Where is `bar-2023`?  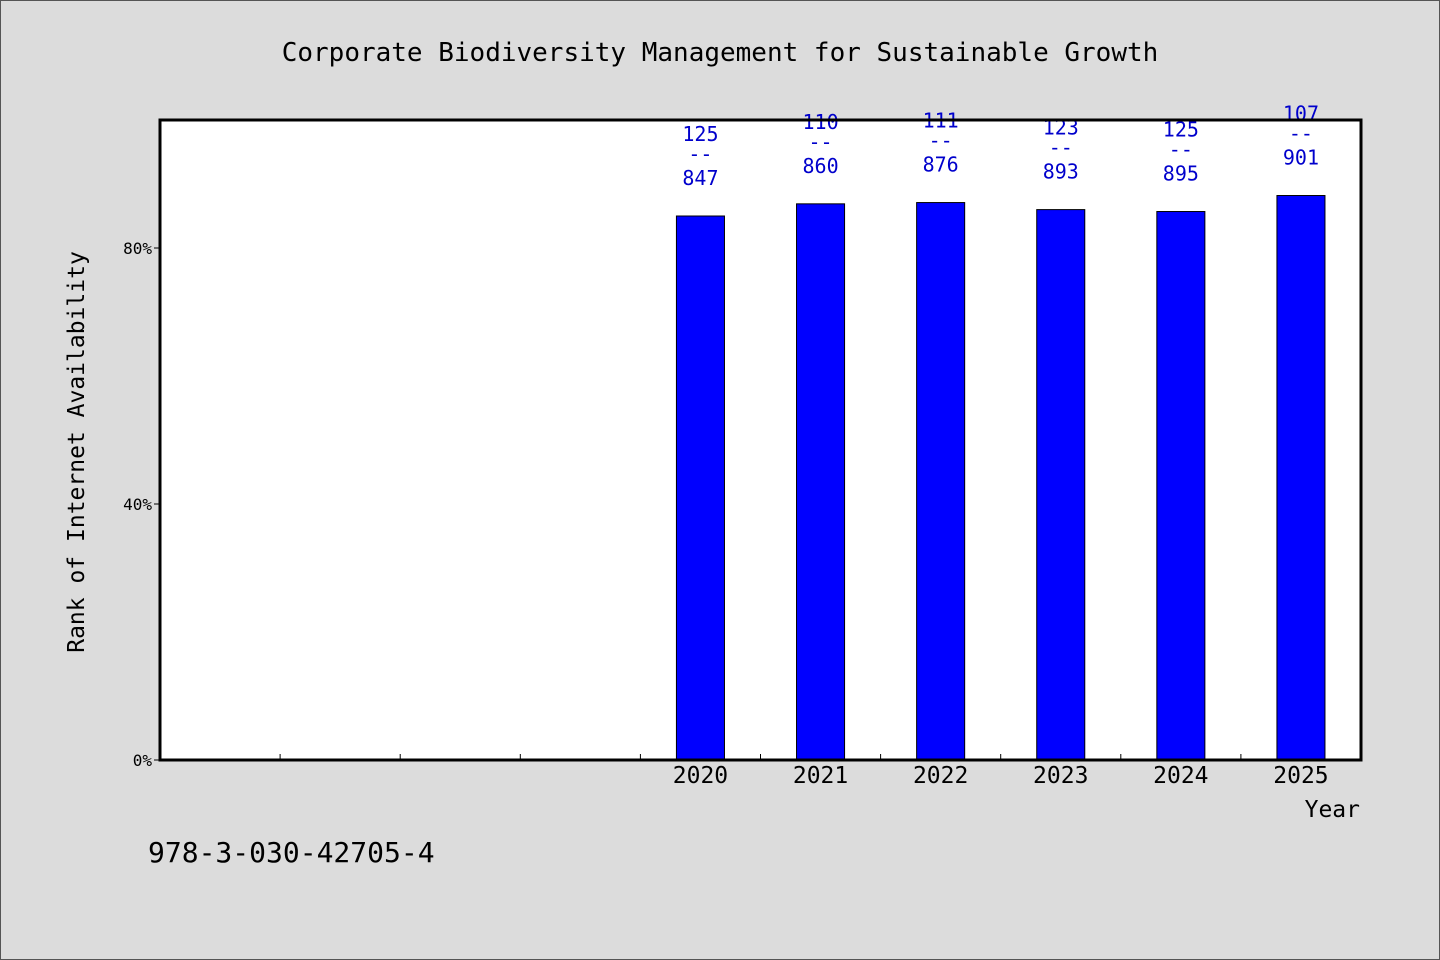
bar-2023 is located at coordinates (1061, 485).